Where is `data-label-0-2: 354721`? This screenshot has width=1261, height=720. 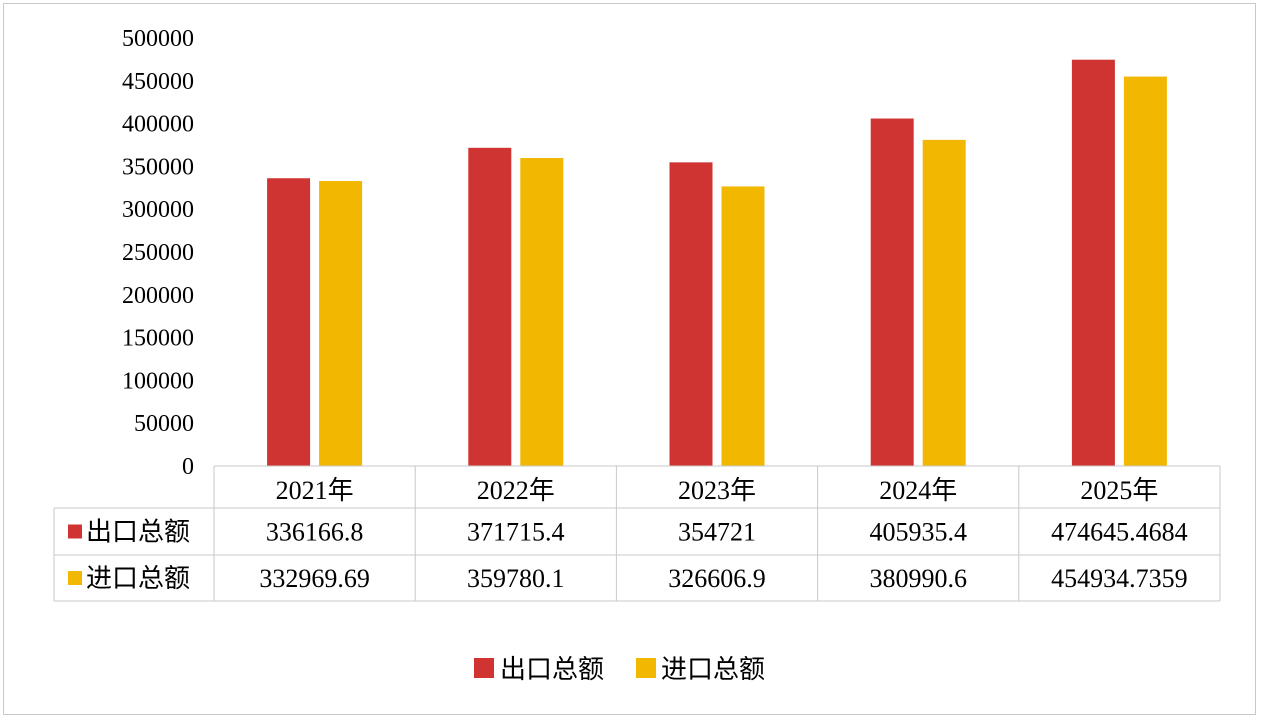
data-label-0-2: 354721 is located at coordinates (717, 532).